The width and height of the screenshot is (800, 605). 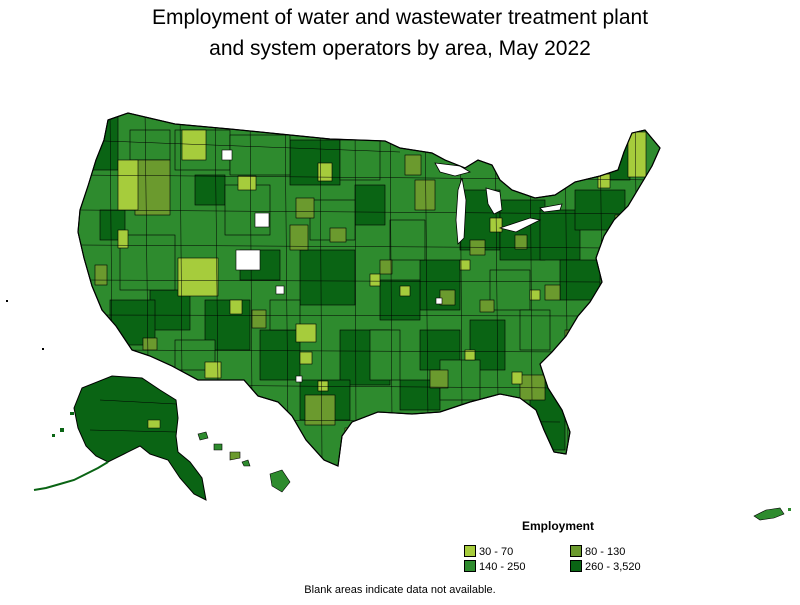 What do you see at coordinates (772, 514) in the screenshot?
I see `puerto-rico` at bounding box center [772, 514].